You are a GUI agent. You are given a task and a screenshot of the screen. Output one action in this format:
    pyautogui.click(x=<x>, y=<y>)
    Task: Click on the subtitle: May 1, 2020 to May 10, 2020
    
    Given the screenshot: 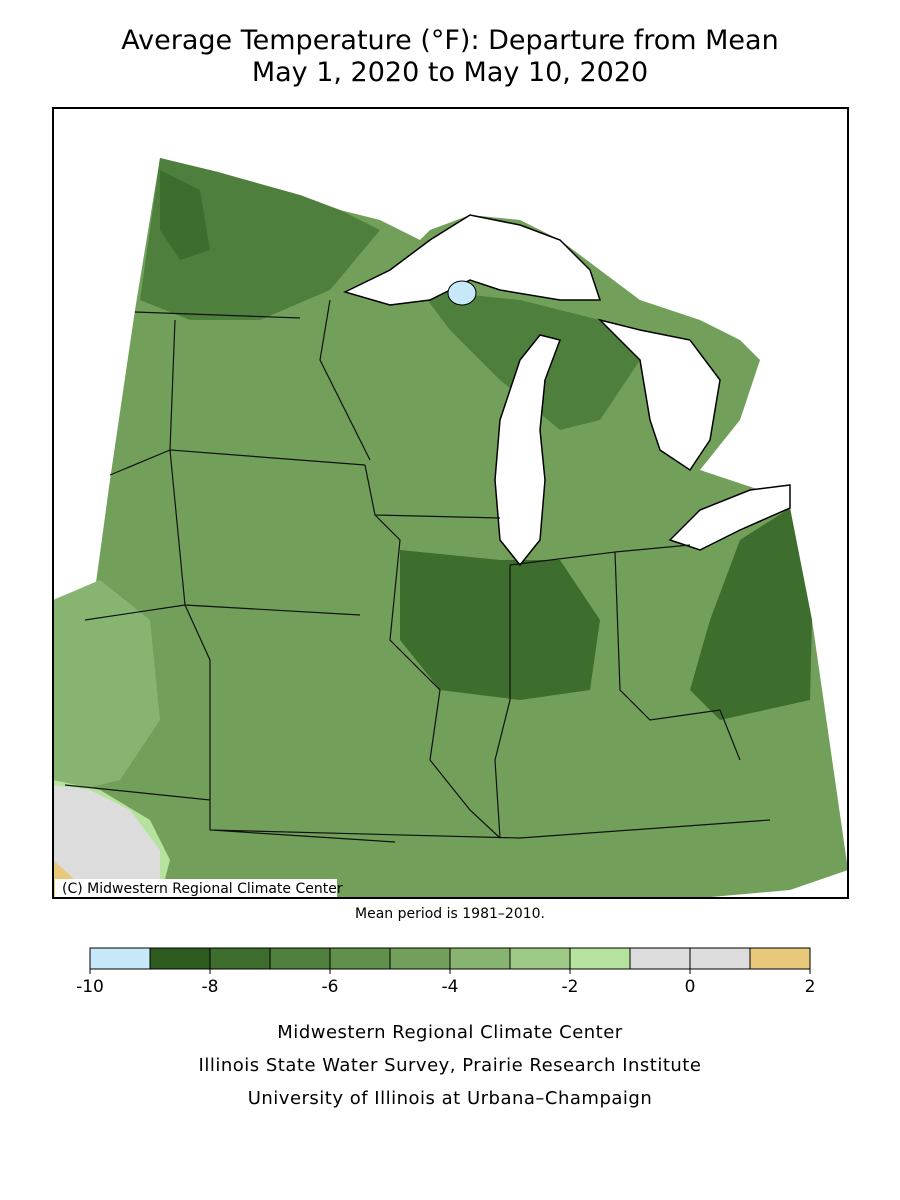 What is the action you would take?
    pyautogui.click(x=450, y=72)
    